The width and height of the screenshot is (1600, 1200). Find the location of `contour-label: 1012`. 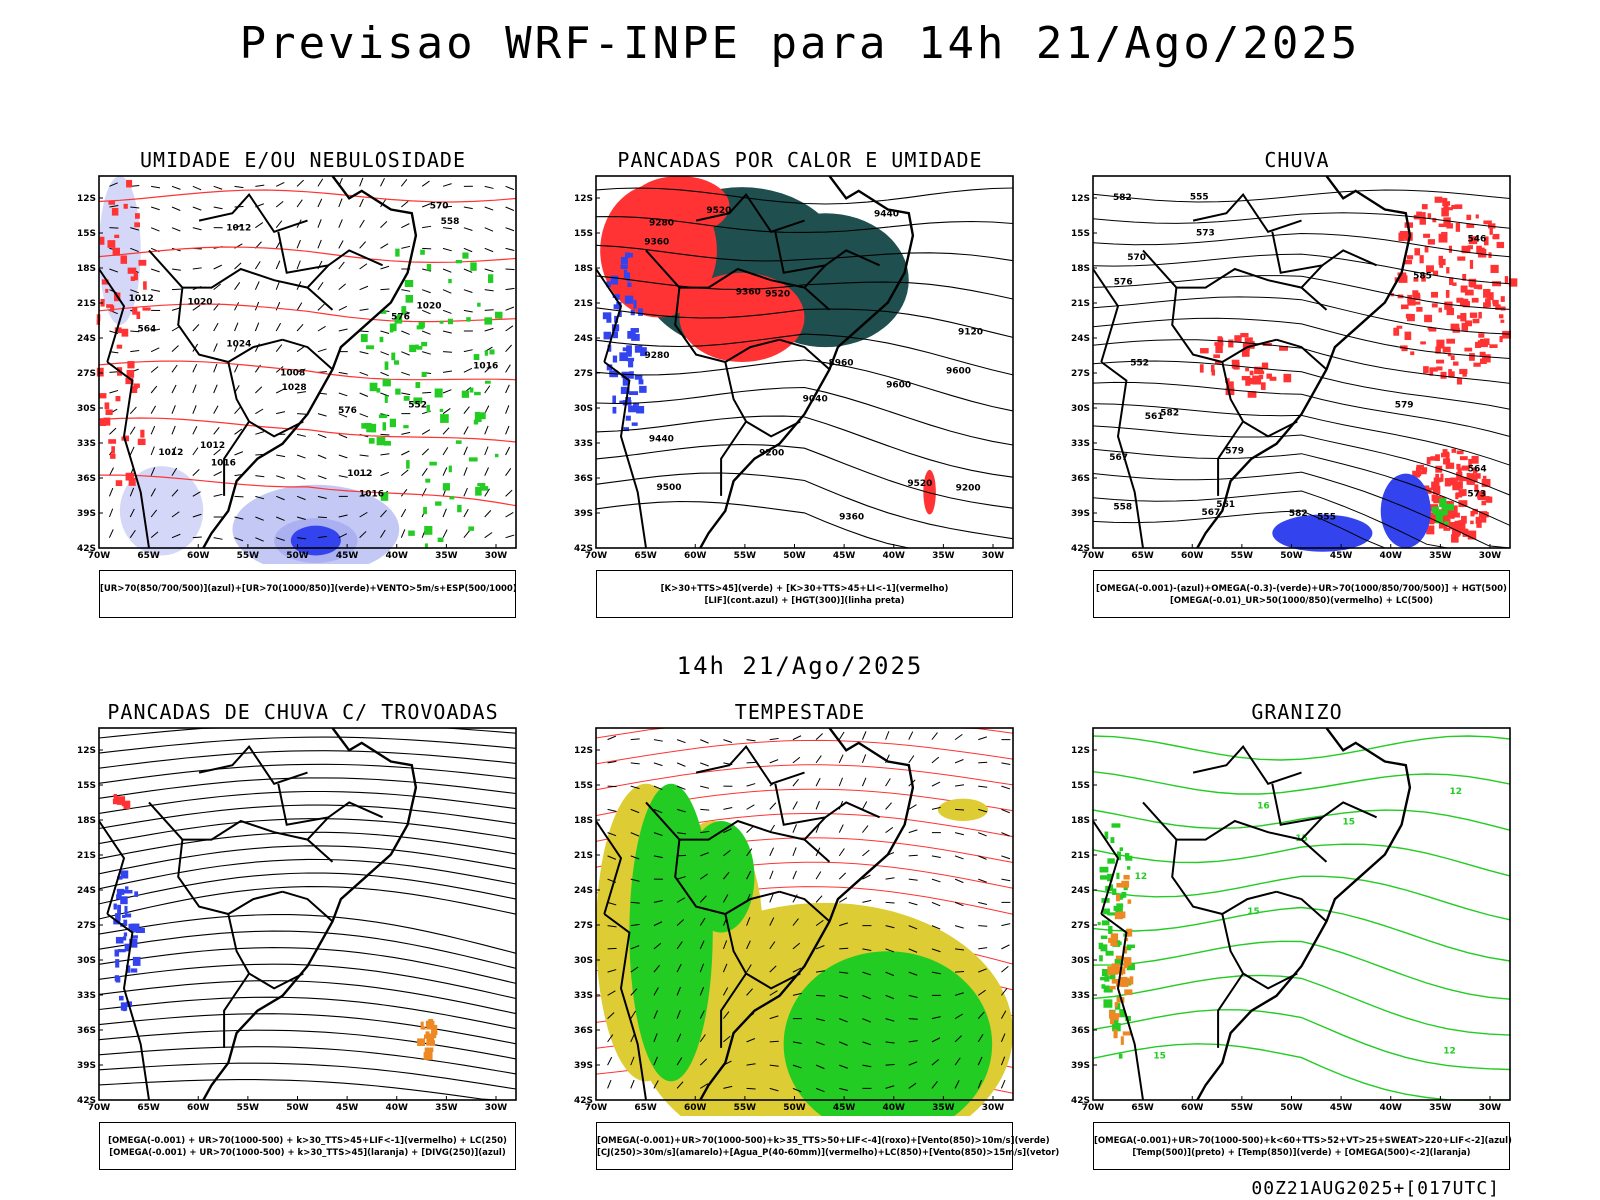

contour-label: 1012 is located at coordinates (212, 446).